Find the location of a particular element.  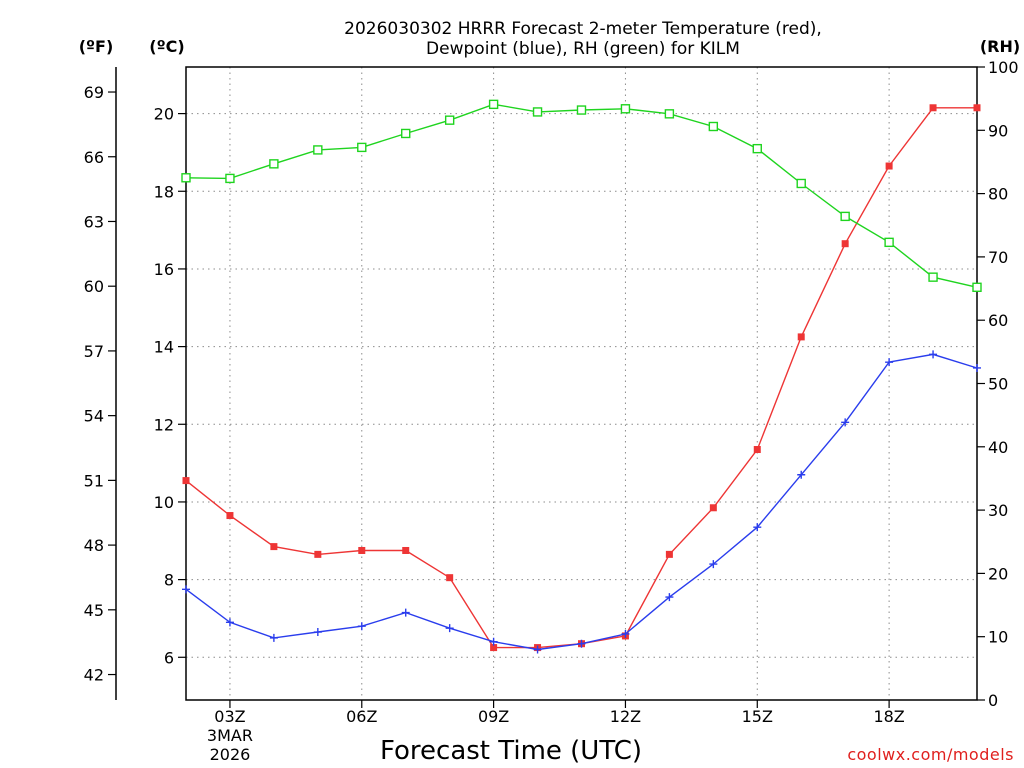

x-tick-date-label: 3MAR is located at coordinates (230, 735).